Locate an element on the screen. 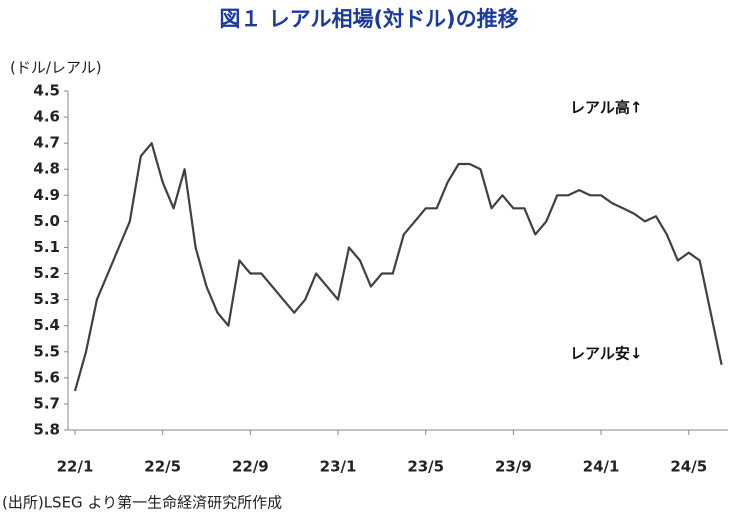  annotation: レアル高↑ is located at coordinates (606, 108).